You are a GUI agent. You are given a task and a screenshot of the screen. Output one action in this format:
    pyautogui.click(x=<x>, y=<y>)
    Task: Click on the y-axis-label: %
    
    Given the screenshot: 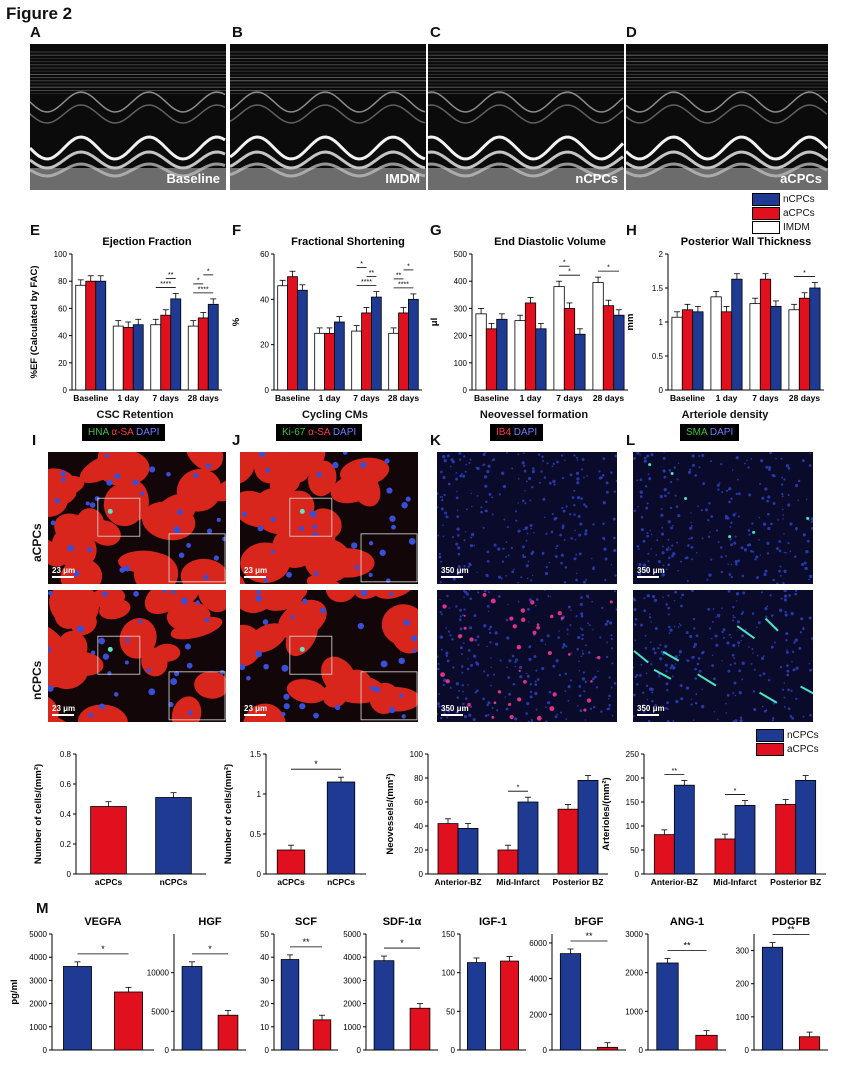 What is the action you would take?
    pyautogui.click(x=236, y=321)
    